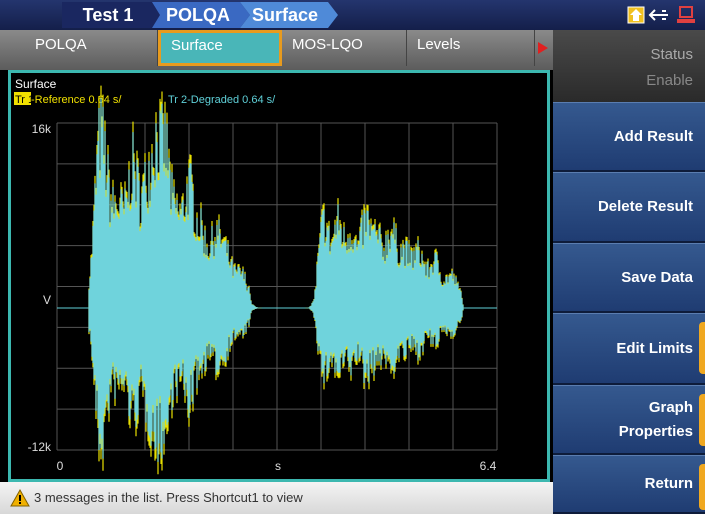 The image size is (705, 514). I want to click on graph-title: Surface, so click(36, 84).